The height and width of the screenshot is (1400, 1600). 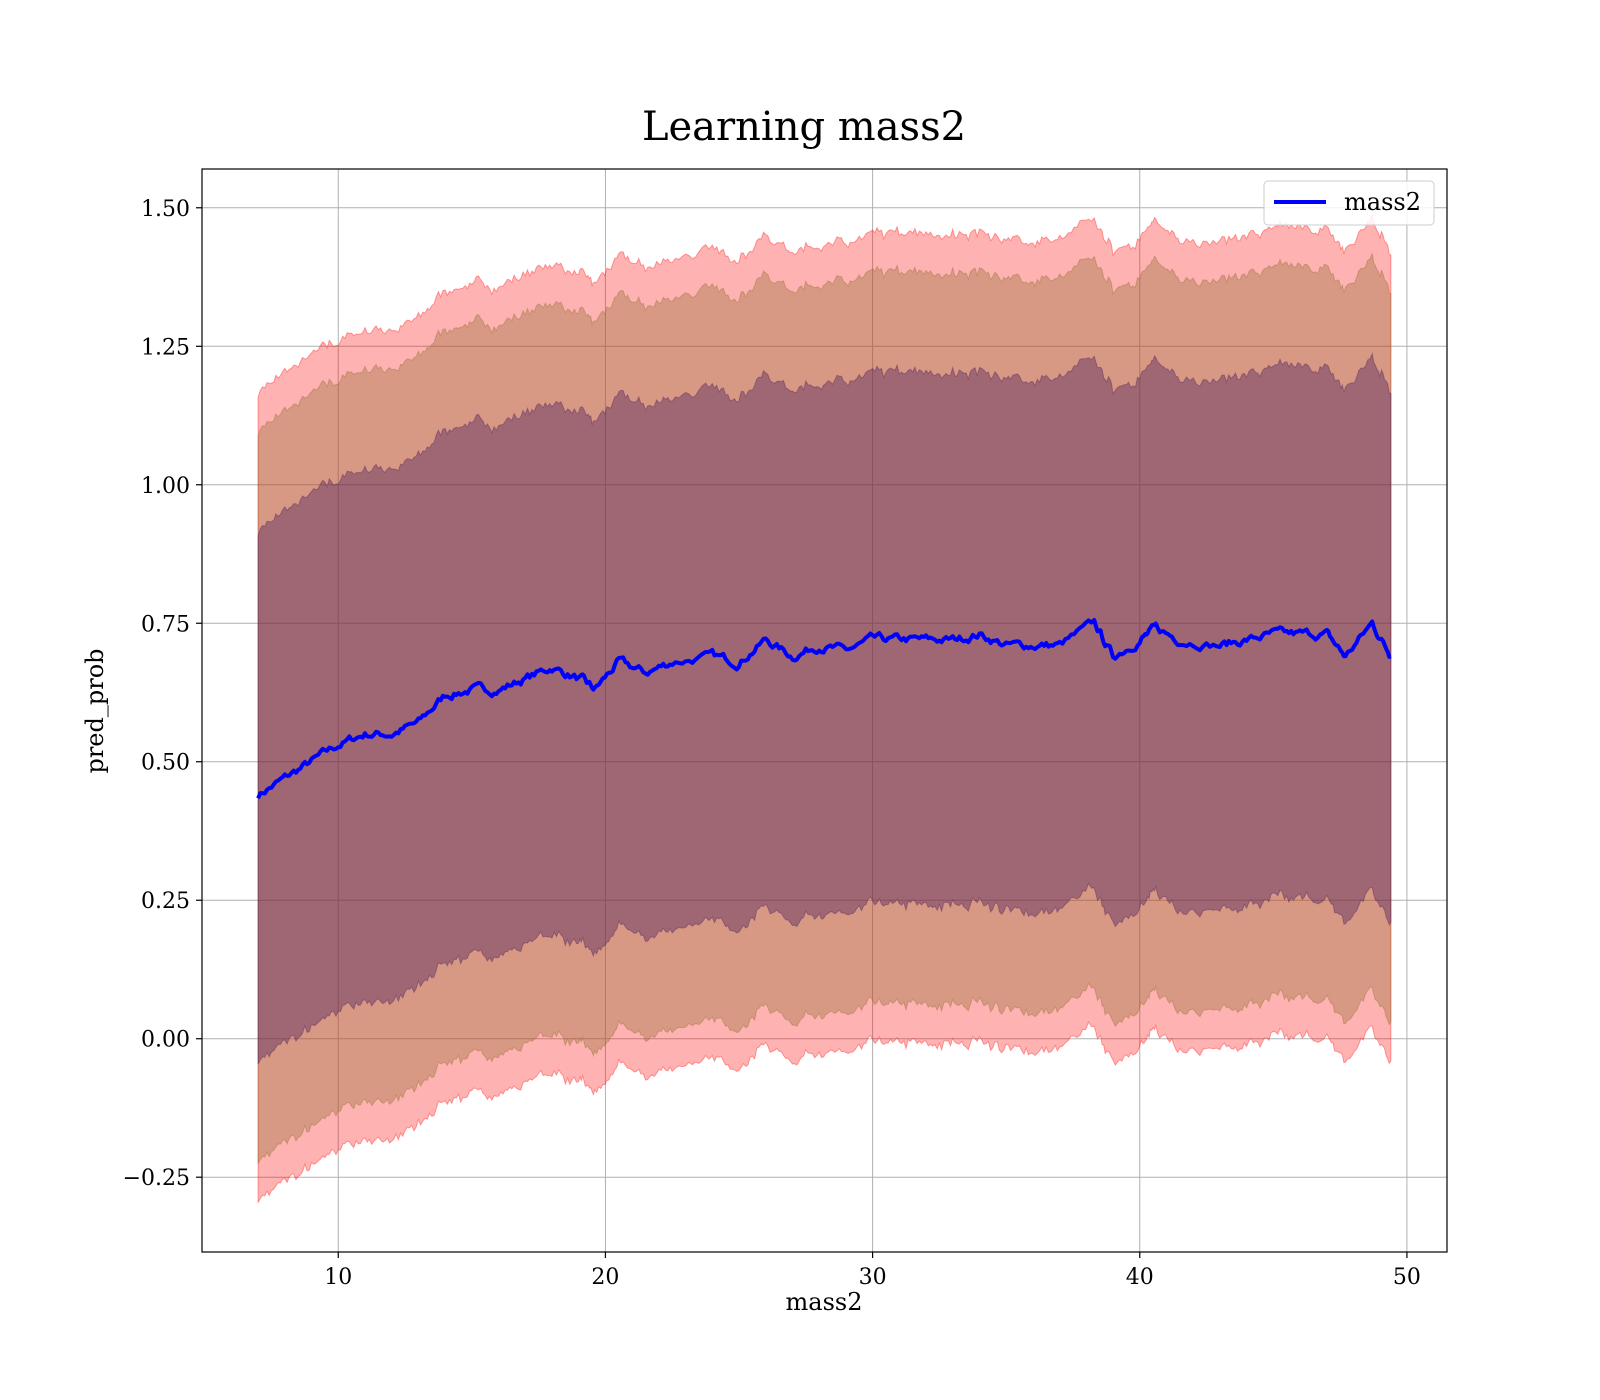 I want to click on mean-line-layer, so click(x=824, y=709).